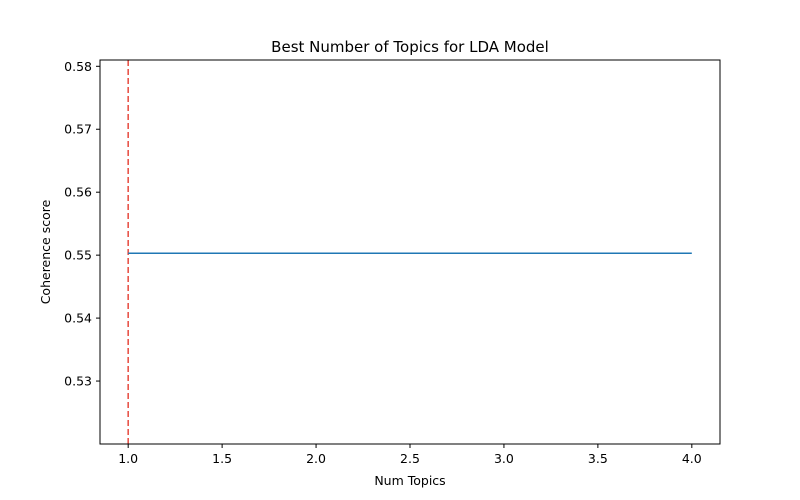  Describe the element at coordinates (316, 458) in the screenshot. I see `x-tick-label: 2.0` at that location.